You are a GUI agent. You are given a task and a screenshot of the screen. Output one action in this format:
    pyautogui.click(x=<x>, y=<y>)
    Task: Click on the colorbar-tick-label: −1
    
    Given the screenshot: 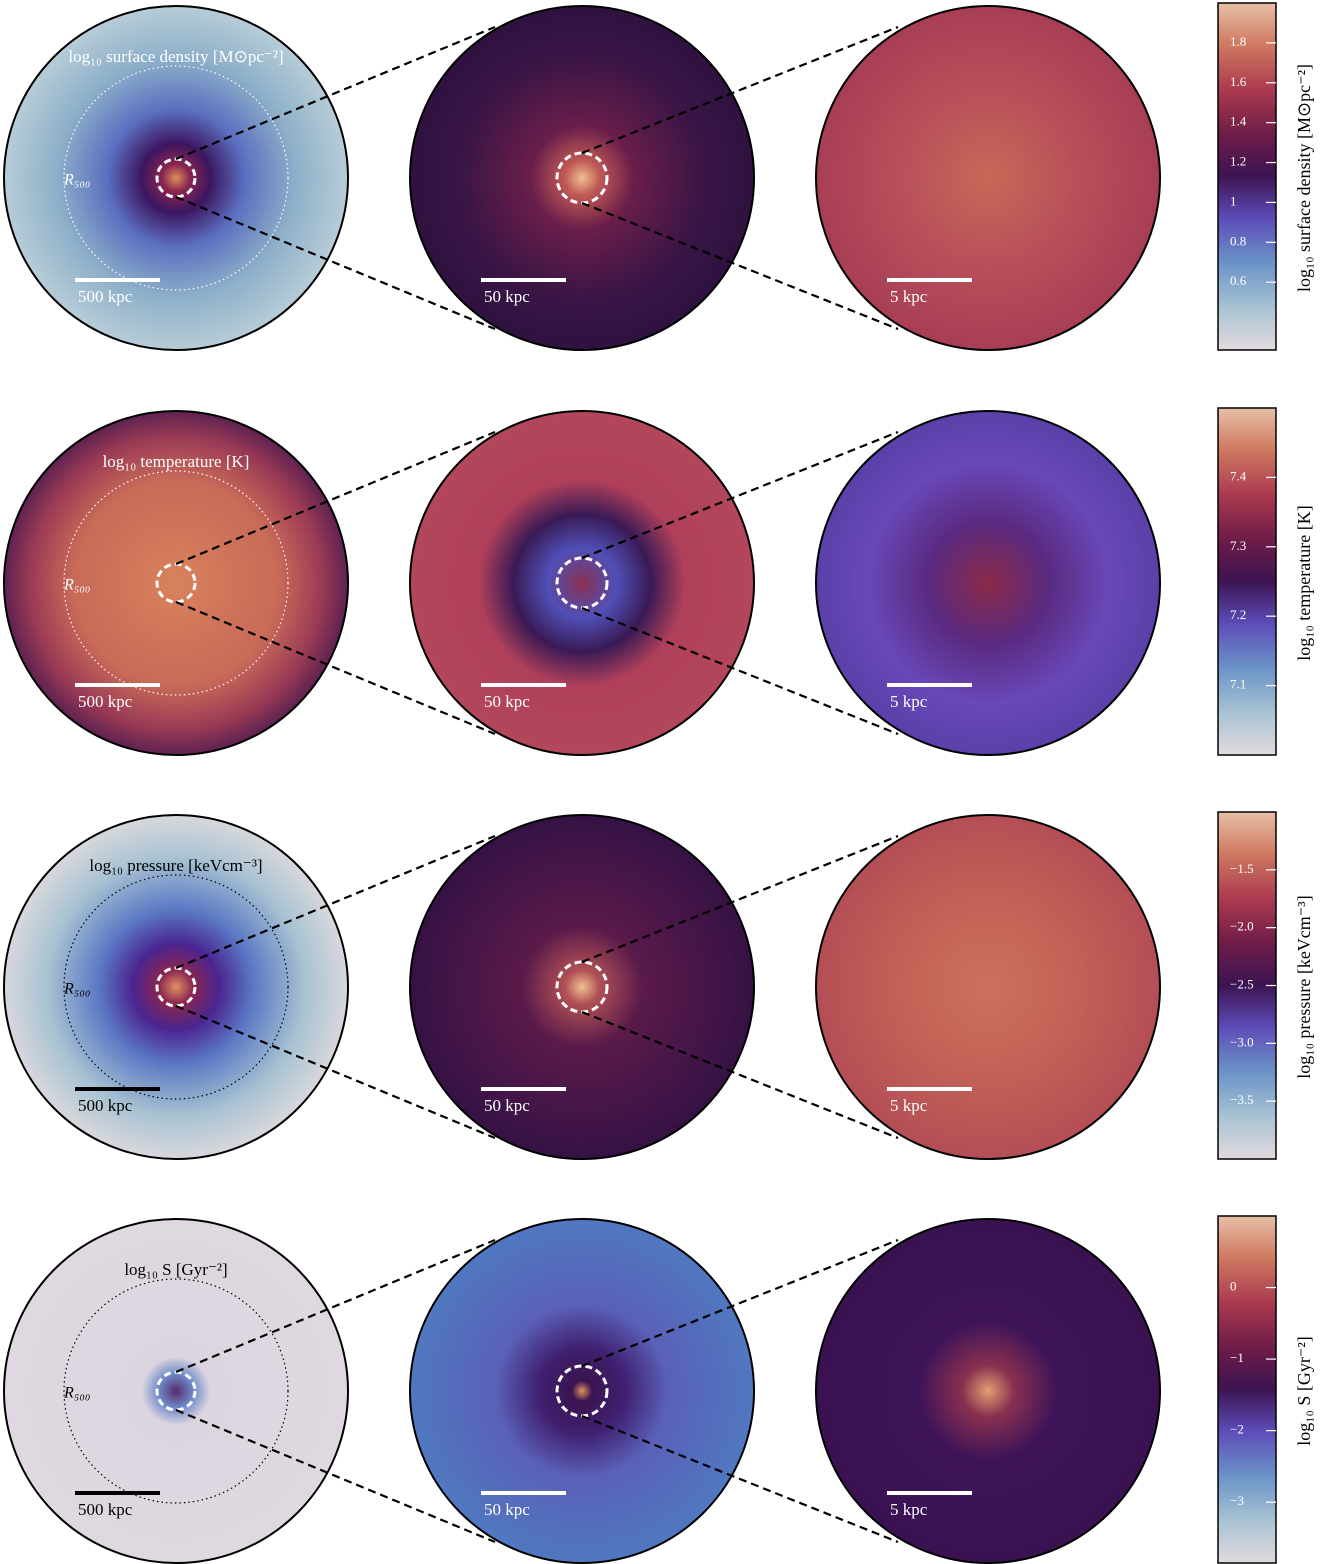 What is the action you would take?
    pyautogui.click(x=1237, y=1357)
    